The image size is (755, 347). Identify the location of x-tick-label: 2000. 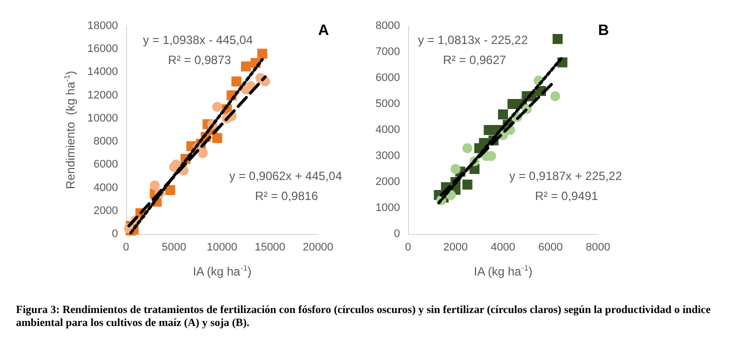
(455, 248).